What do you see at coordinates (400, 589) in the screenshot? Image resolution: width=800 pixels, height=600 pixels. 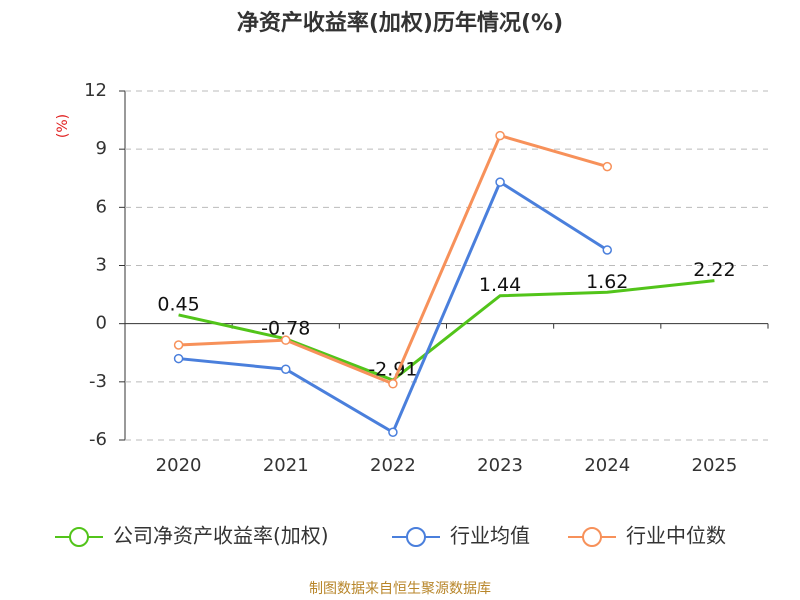 I see `source-note: 制图数据来自恒生聚源数据库` at bounding box center [400, 589].